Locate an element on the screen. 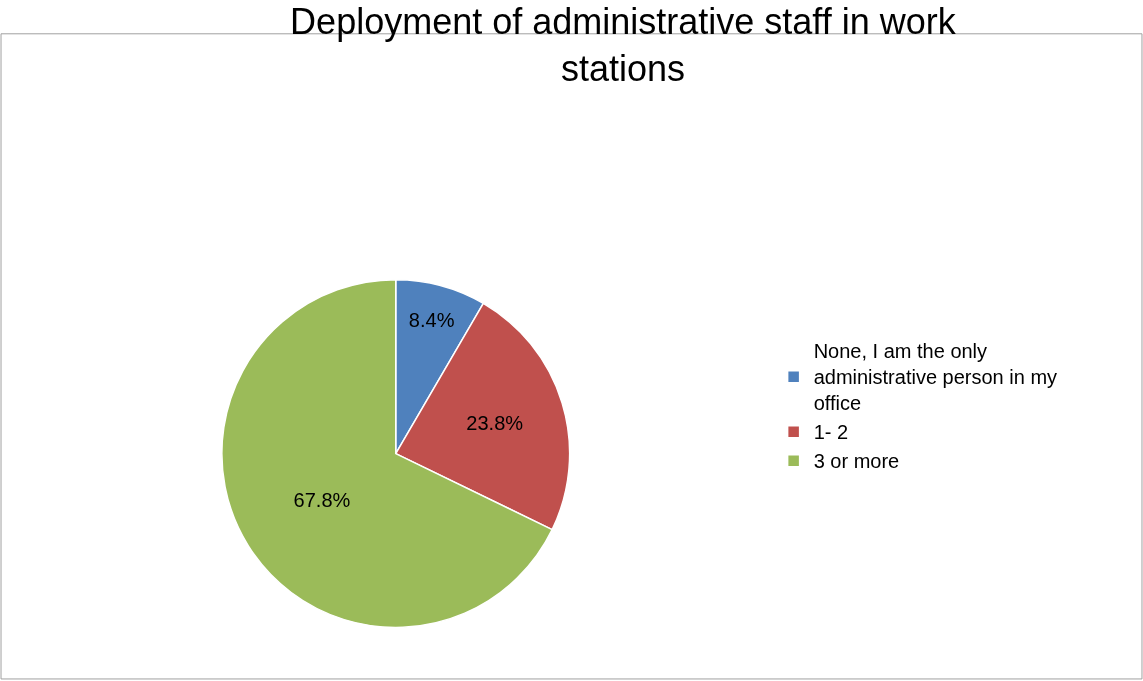 Image resolution: width=1143 pixels, height=681 pixels. data-label: 23.8% is located at coordinates (495, 423).